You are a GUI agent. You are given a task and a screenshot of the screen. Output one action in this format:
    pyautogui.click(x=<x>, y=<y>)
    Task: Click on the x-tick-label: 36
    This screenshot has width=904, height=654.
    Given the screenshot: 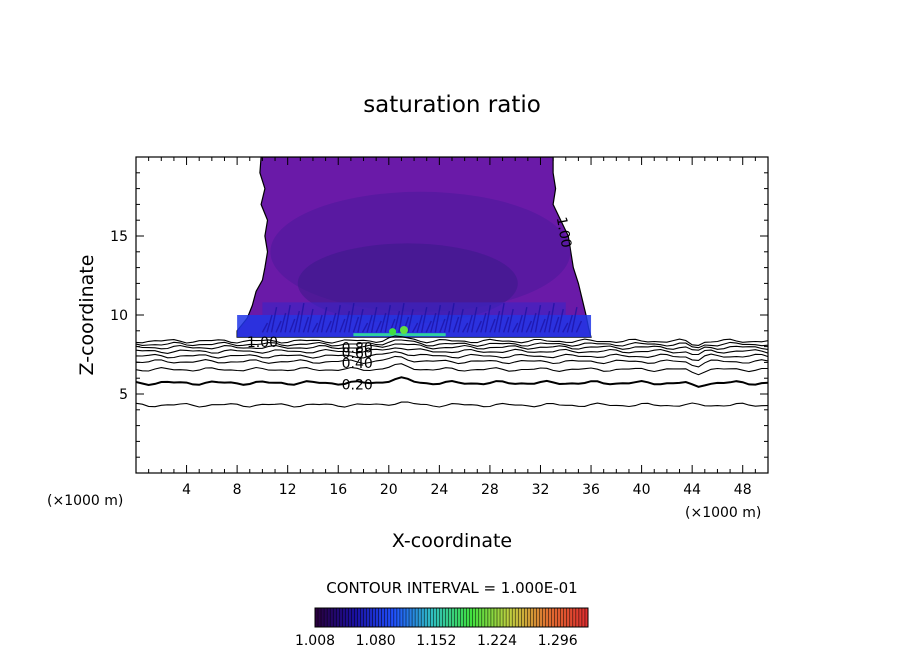 What is the action you would take?
    pyautogui.click(x=591, y=490)
    